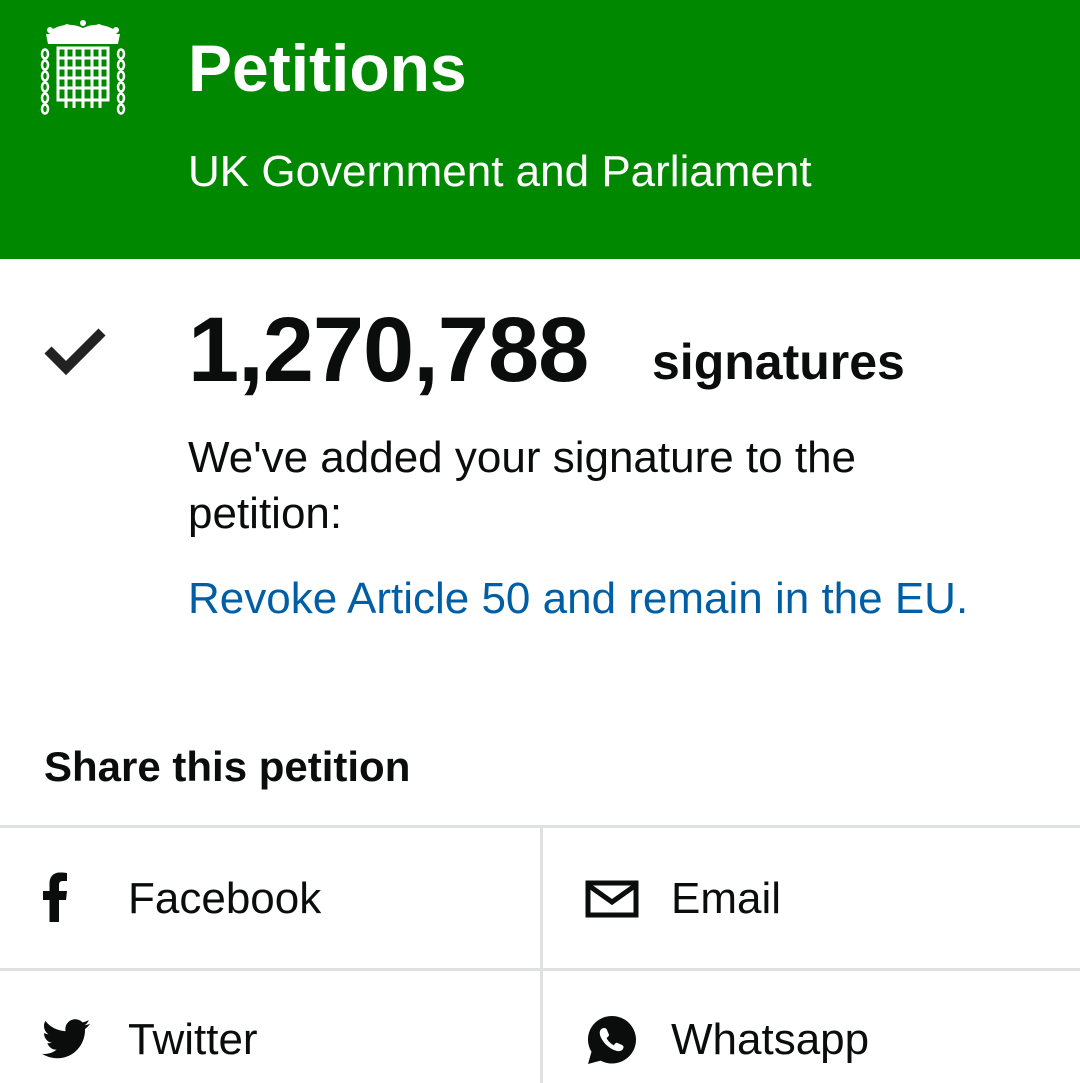 This screenshot has width=1080, height=1083. I want to click on site-subtitle: UK Government and Parliament, so click(500, 171).